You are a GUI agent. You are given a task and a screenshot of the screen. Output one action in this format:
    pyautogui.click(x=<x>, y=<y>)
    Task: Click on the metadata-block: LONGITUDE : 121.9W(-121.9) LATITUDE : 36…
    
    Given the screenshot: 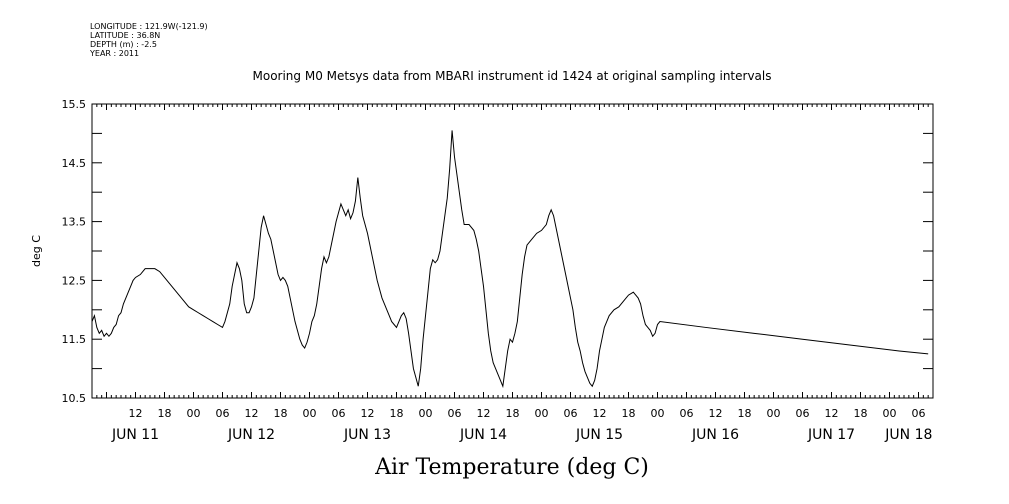 What is the action you would take?
    pyautogui.click(x=149, y=40)
    